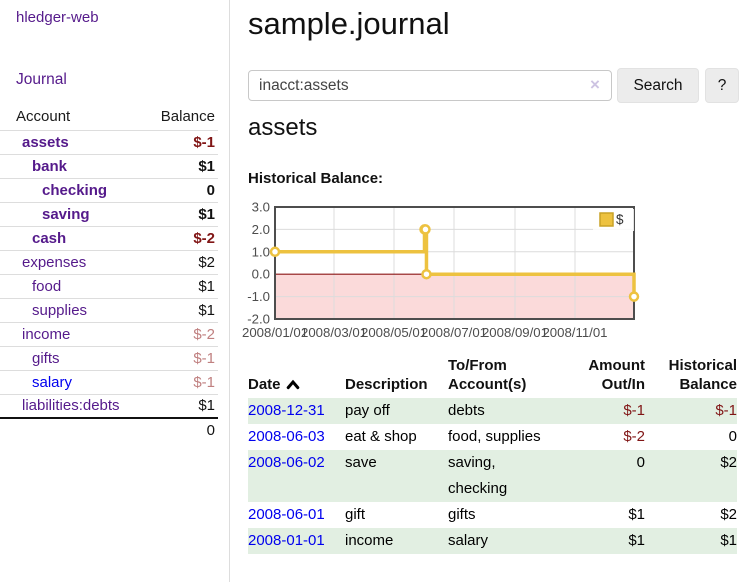 The image size is (742, 582). I want to click on account-row: expenses $2, so click(109, 262).